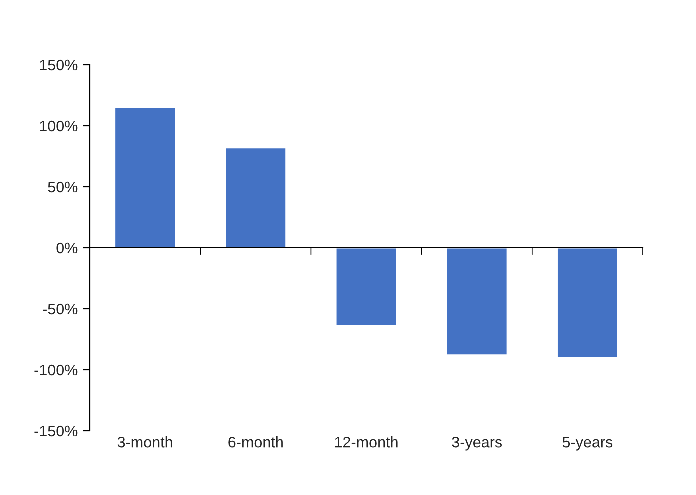 This screenshot has width=696, height=495. Describe the element at coordinates (366, 442) in the screenshot. I see `x-tick-label: 12-month` at that location.